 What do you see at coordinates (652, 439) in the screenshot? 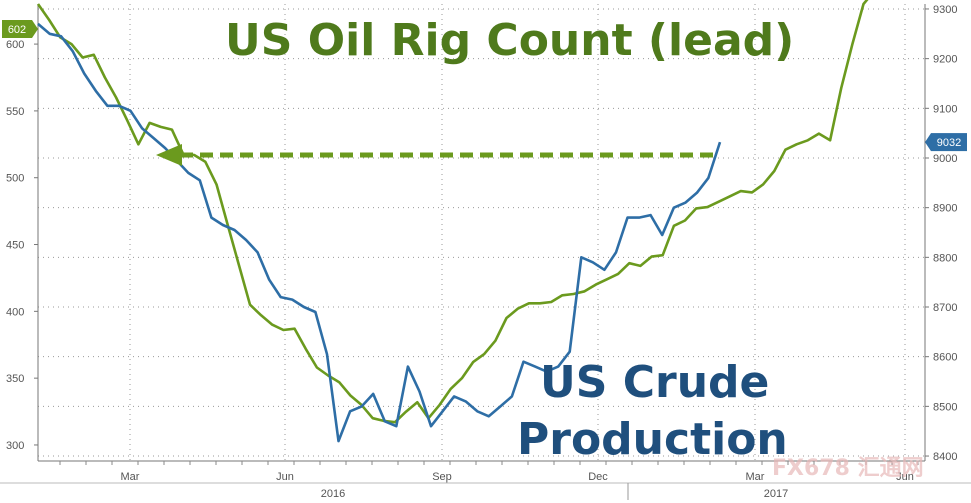
I see `annotation-line-2: Production` at bounding box center [652, 439].